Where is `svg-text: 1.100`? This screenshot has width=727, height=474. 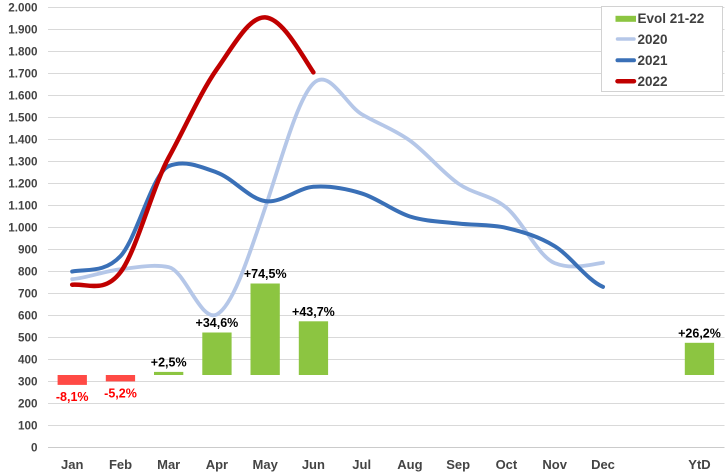
svg-text: 1.100 is located at coordinates (23, 205).